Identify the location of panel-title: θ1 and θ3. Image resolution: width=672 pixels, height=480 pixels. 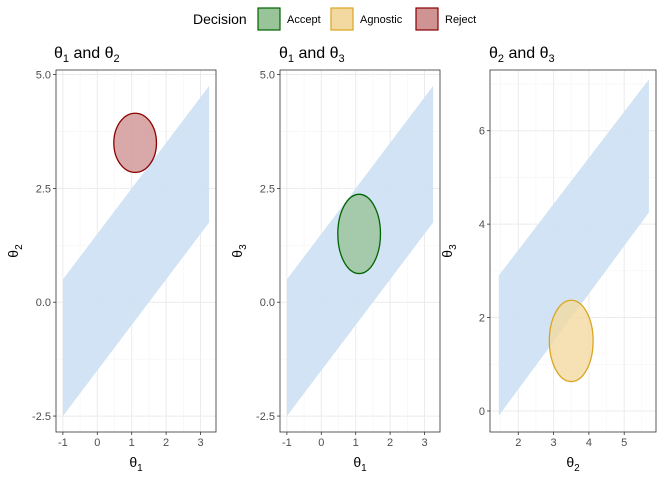
(312, 55).